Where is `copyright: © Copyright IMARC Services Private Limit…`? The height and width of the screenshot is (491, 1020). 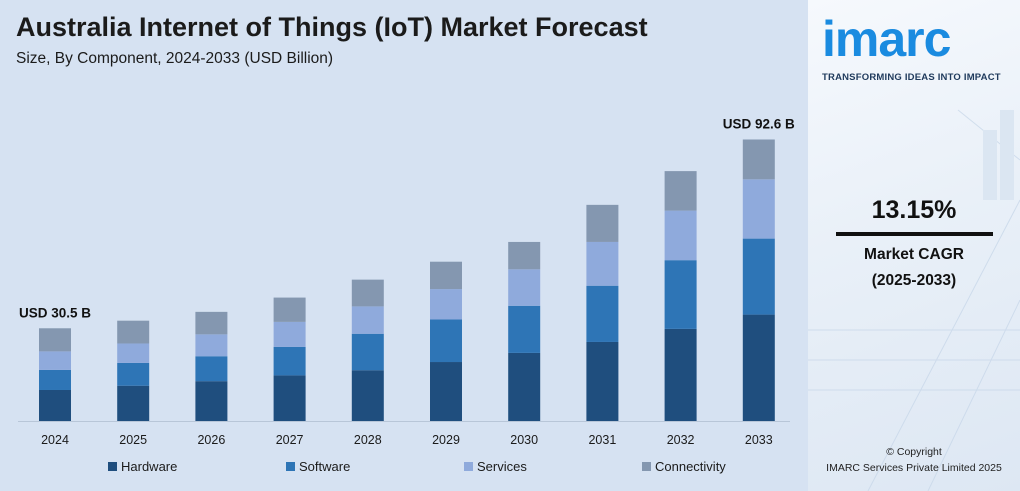
copyright: © Copyright IMARC Services Private Limit… is located at coordinates (914, 460).